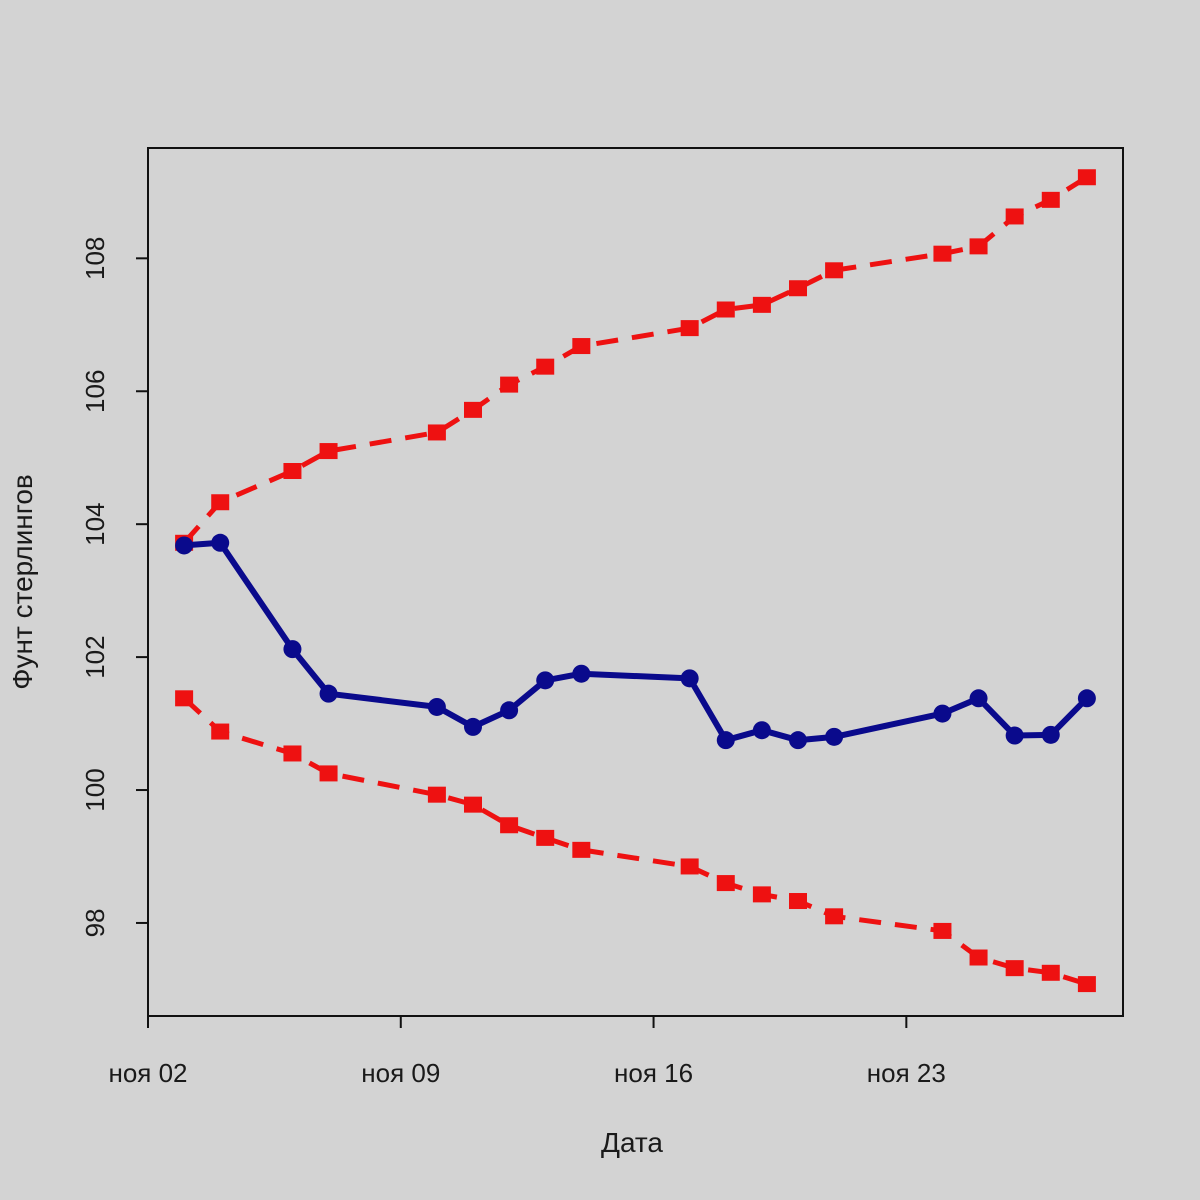 The image size is (1200, 1200). I want to click on y-axis-label: Фунт стерлингов, so click(22, 582).